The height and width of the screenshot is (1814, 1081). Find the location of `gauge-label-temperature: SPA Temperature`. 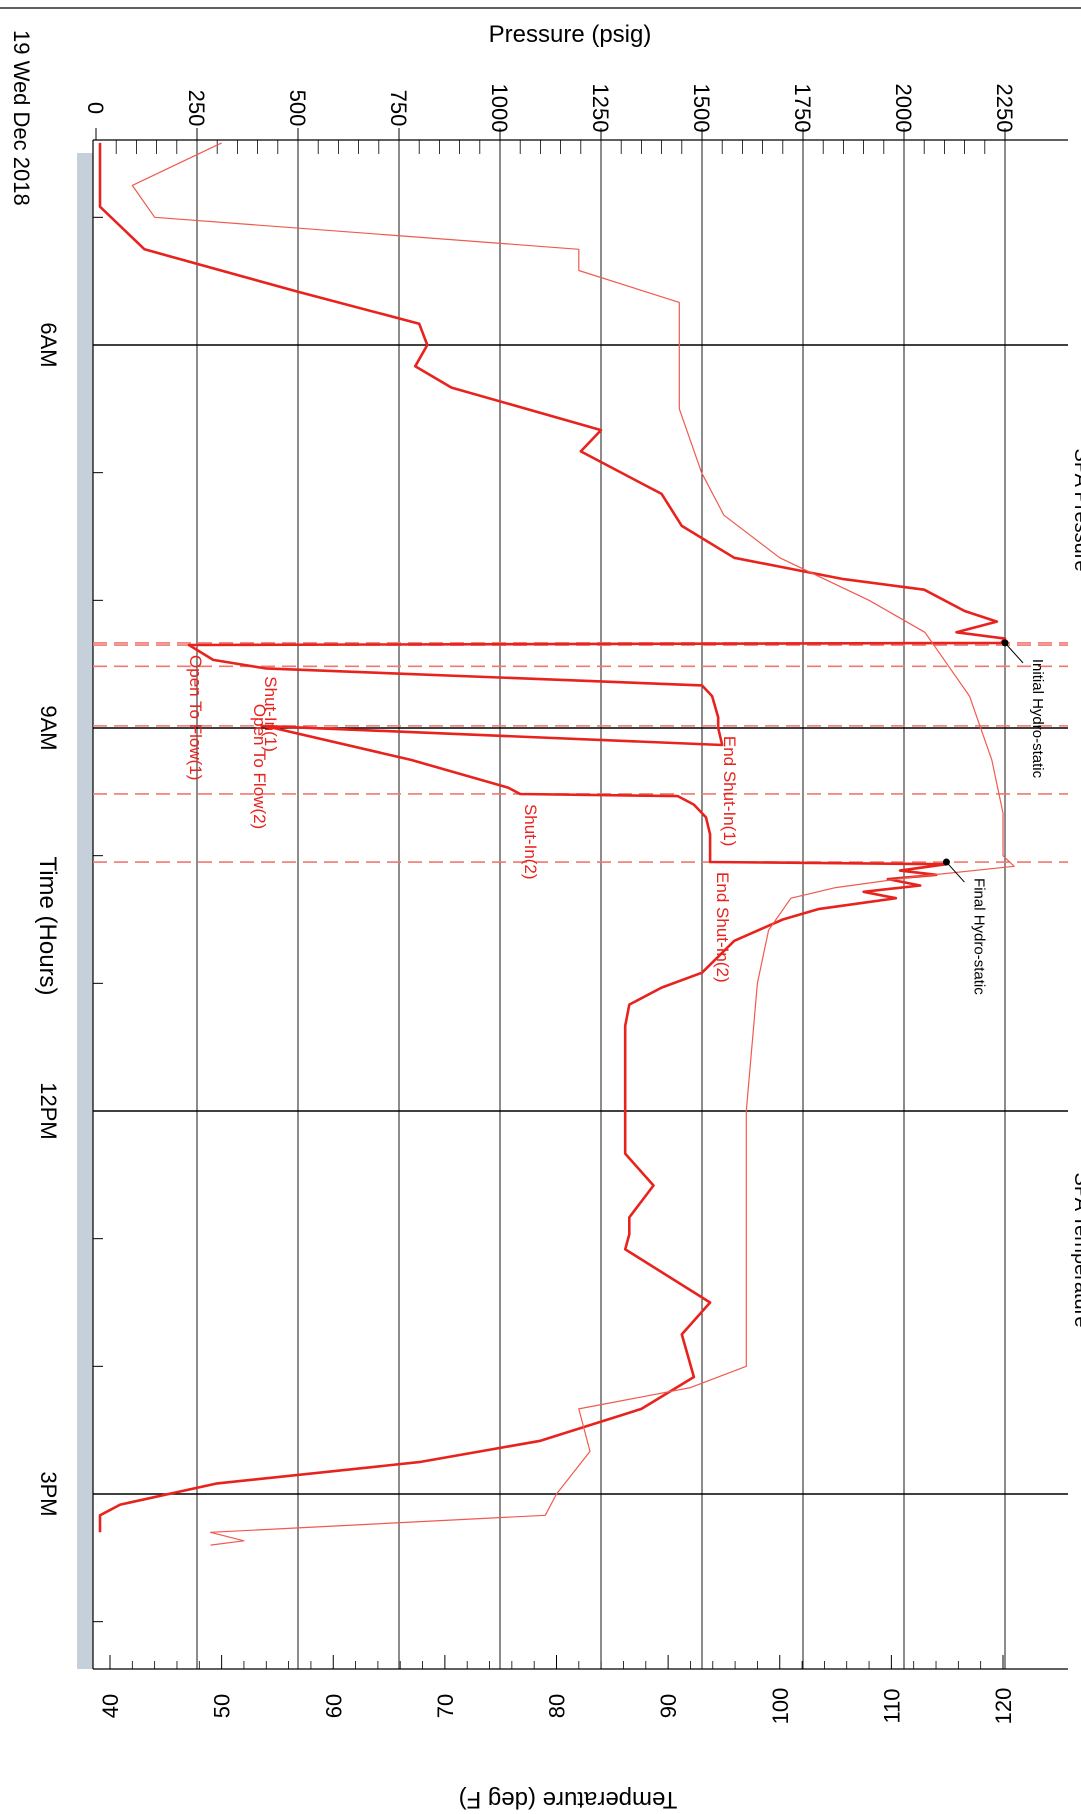

gauge-label-temperature: SPA Temperature is located at coordinates (1075, 1250).